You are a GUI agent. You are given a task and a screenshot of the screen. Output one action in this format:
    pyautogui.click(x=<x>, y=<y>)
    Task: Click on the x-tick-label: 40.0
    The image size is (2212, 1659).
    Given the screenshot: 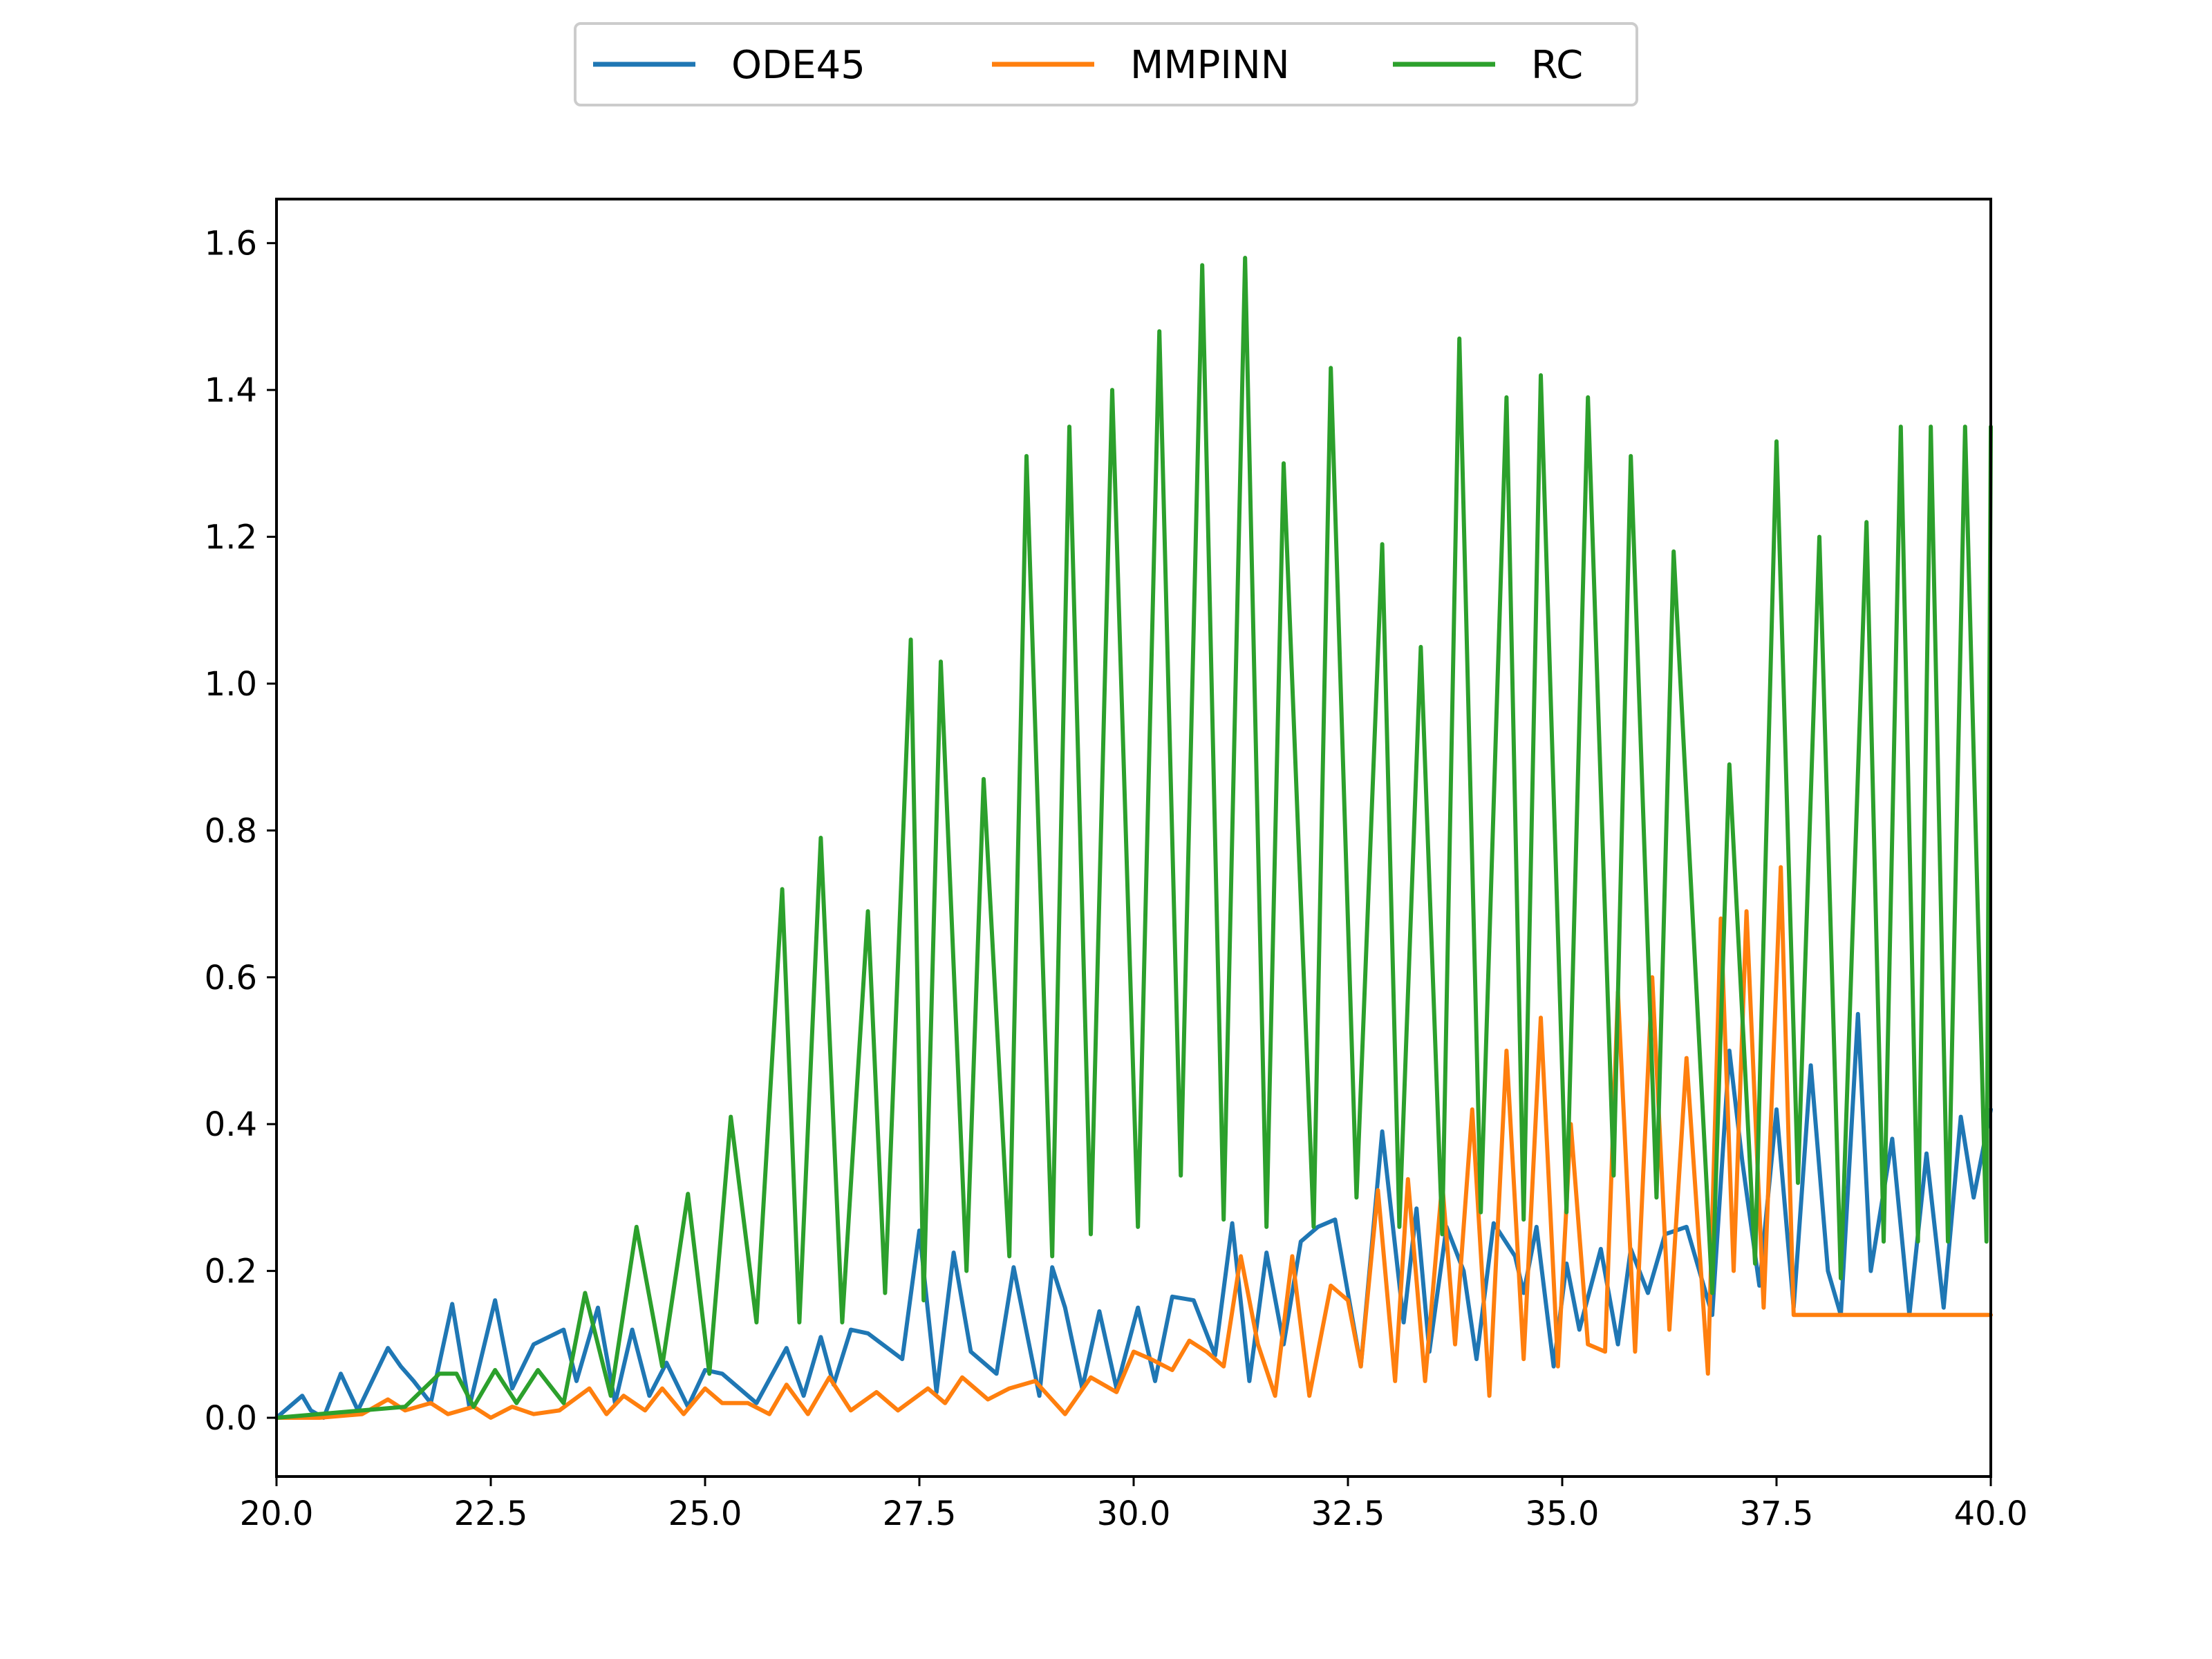 What is the action you would take?
    pyautogui.click(x=1991, y=1513)
    